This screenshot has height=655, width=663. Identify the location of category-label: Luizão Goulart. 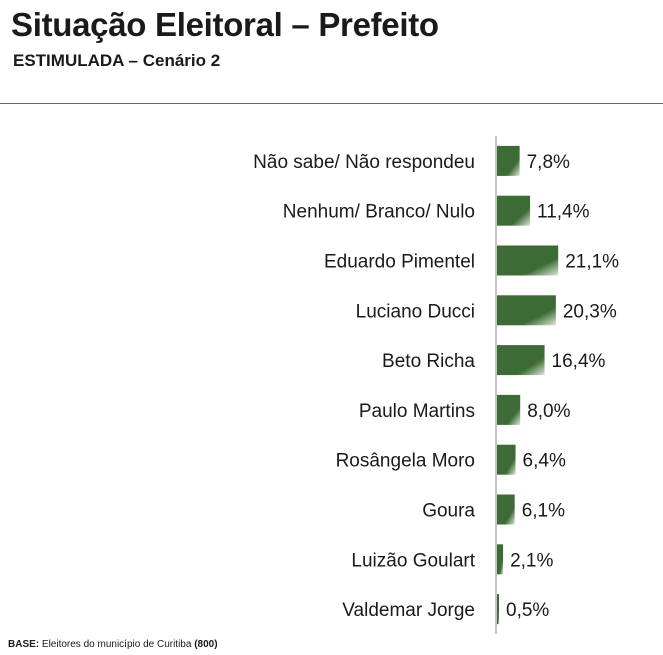
(413, 560).